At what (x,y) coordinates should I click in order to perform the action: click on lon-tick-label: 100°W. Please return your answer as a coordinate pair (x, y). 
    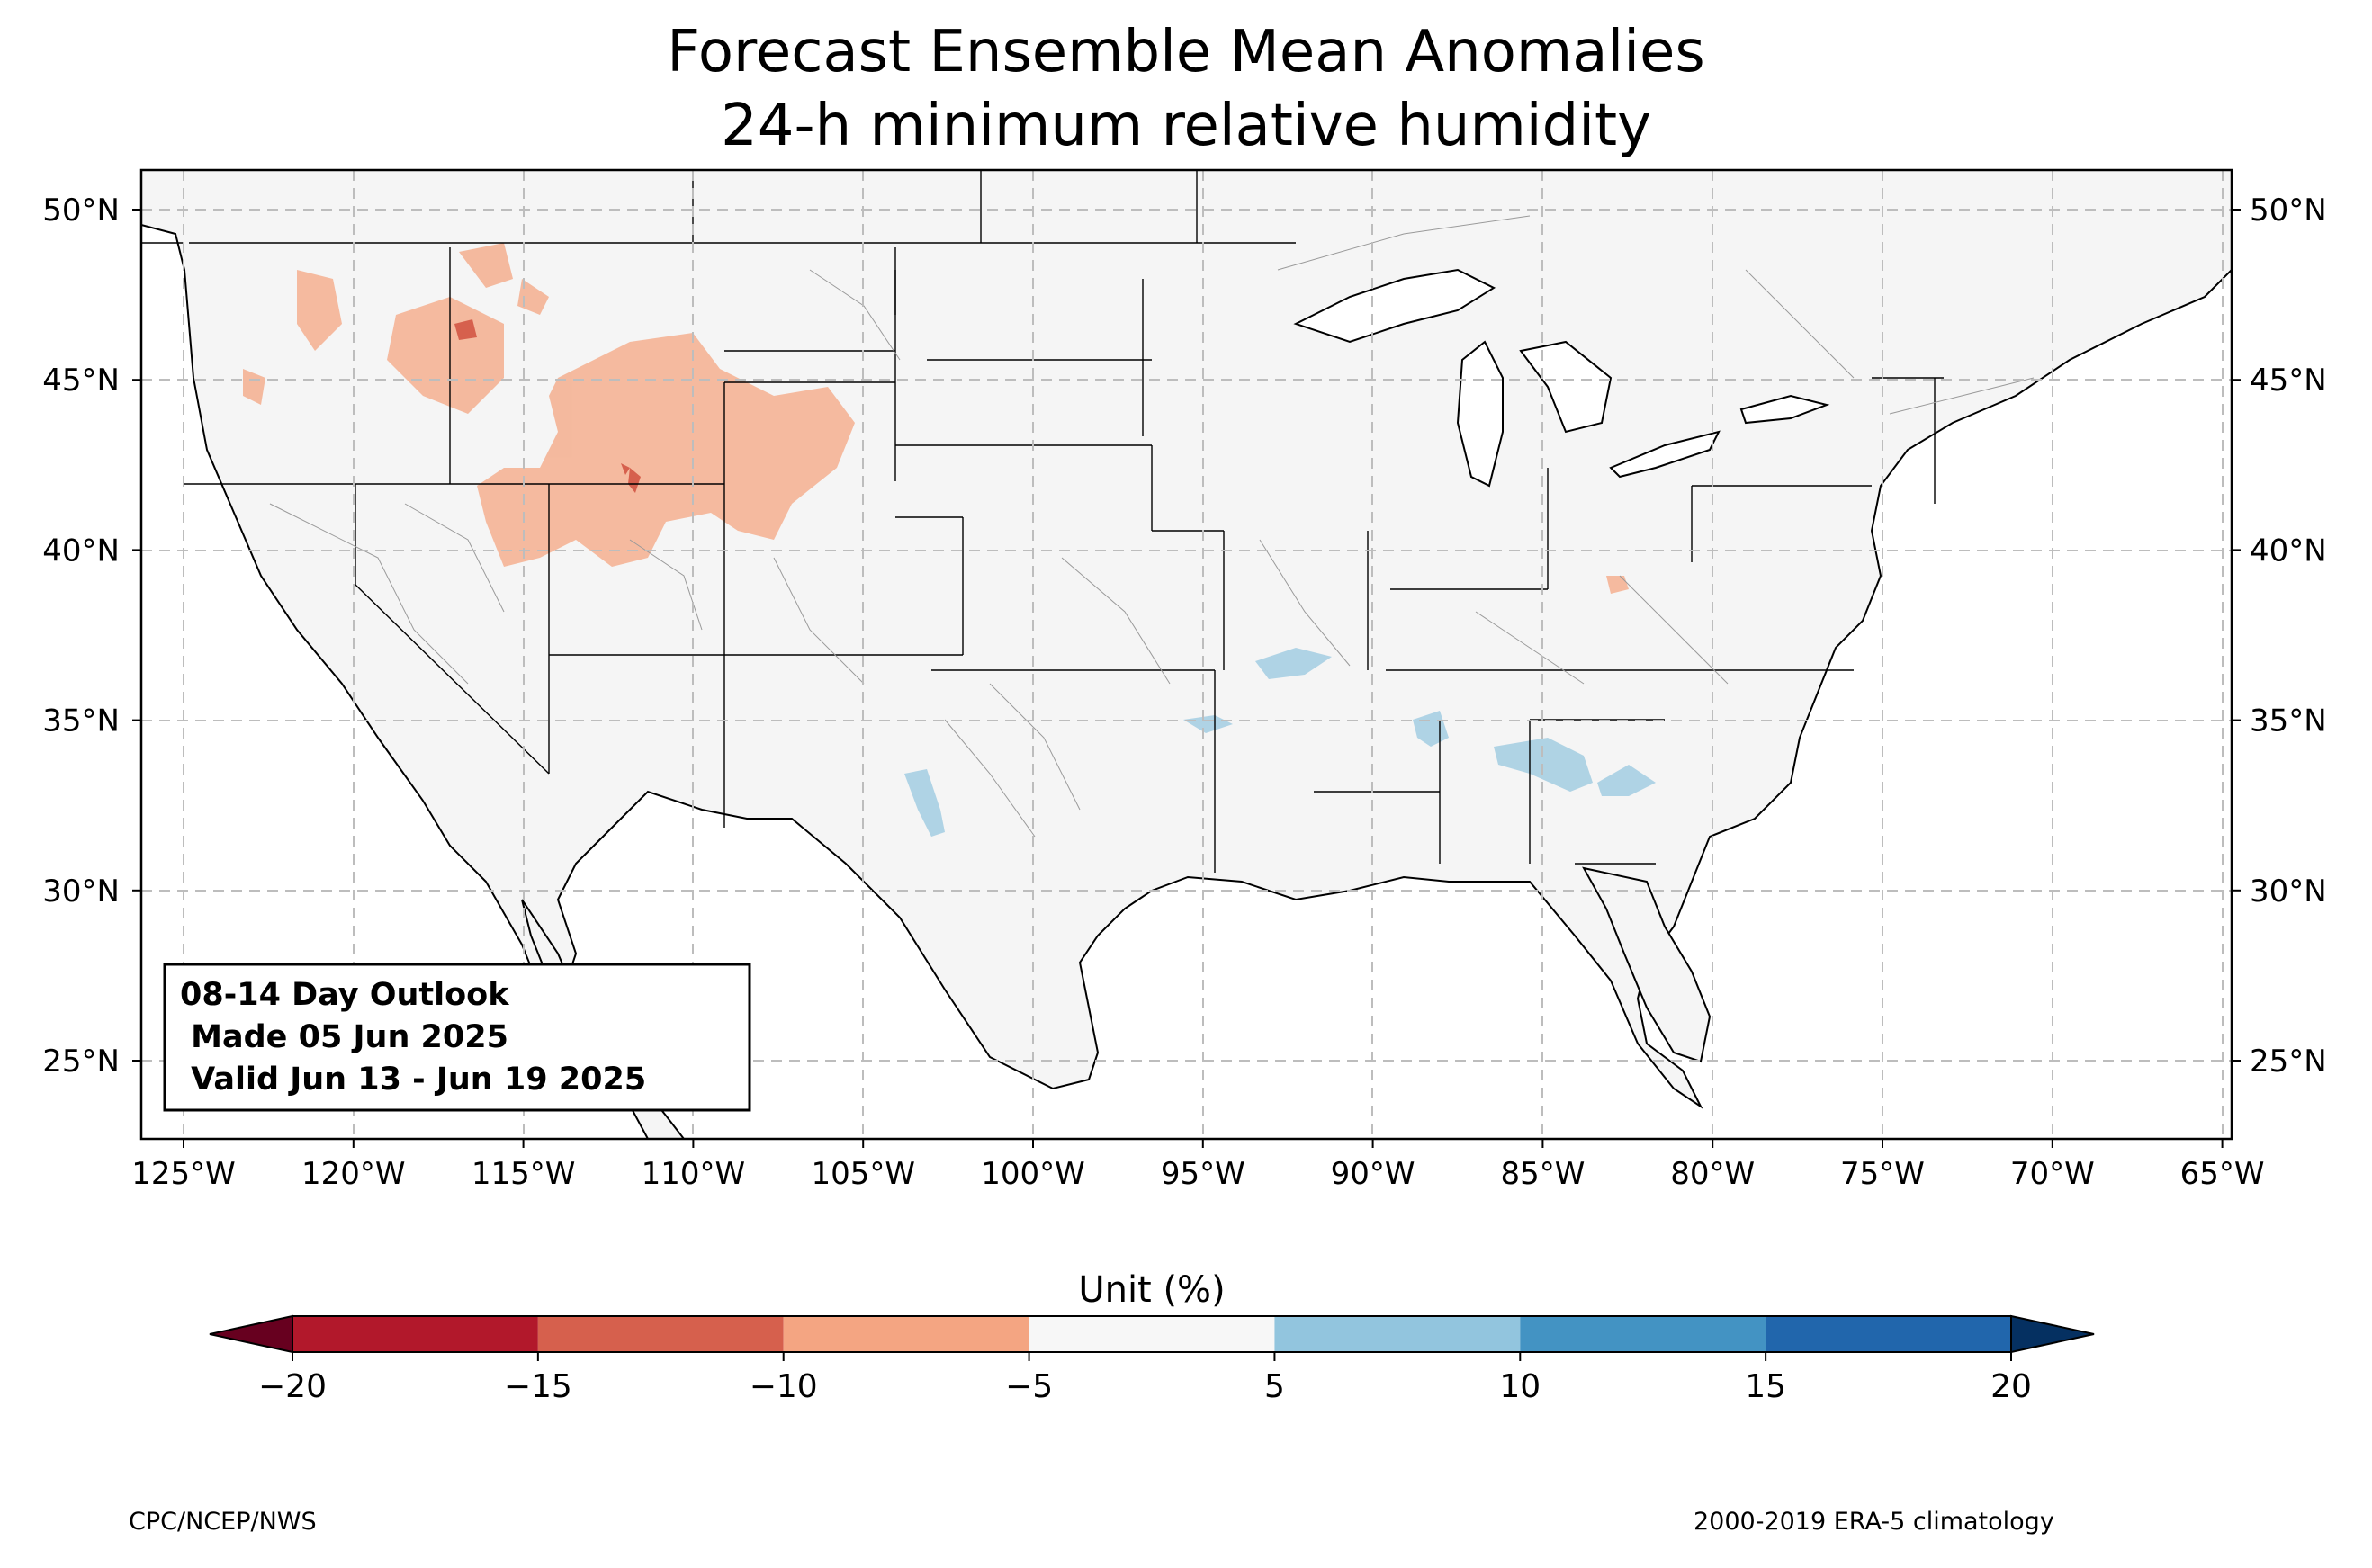
    Looking at the image, I should click on (1033, 1174).